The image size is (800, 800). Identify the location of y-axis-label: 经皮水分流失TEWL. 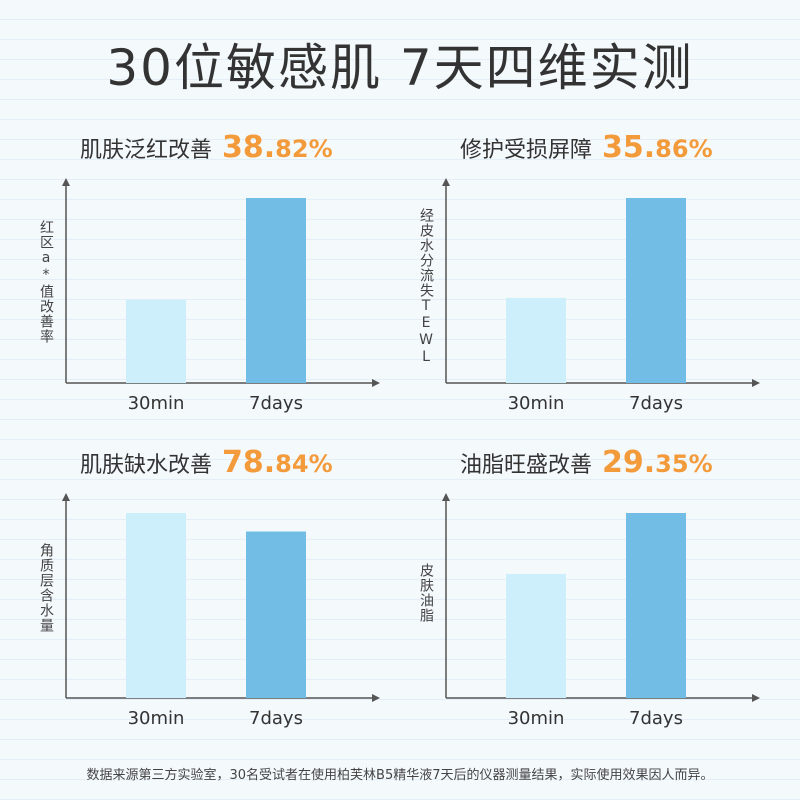
(426, 287).